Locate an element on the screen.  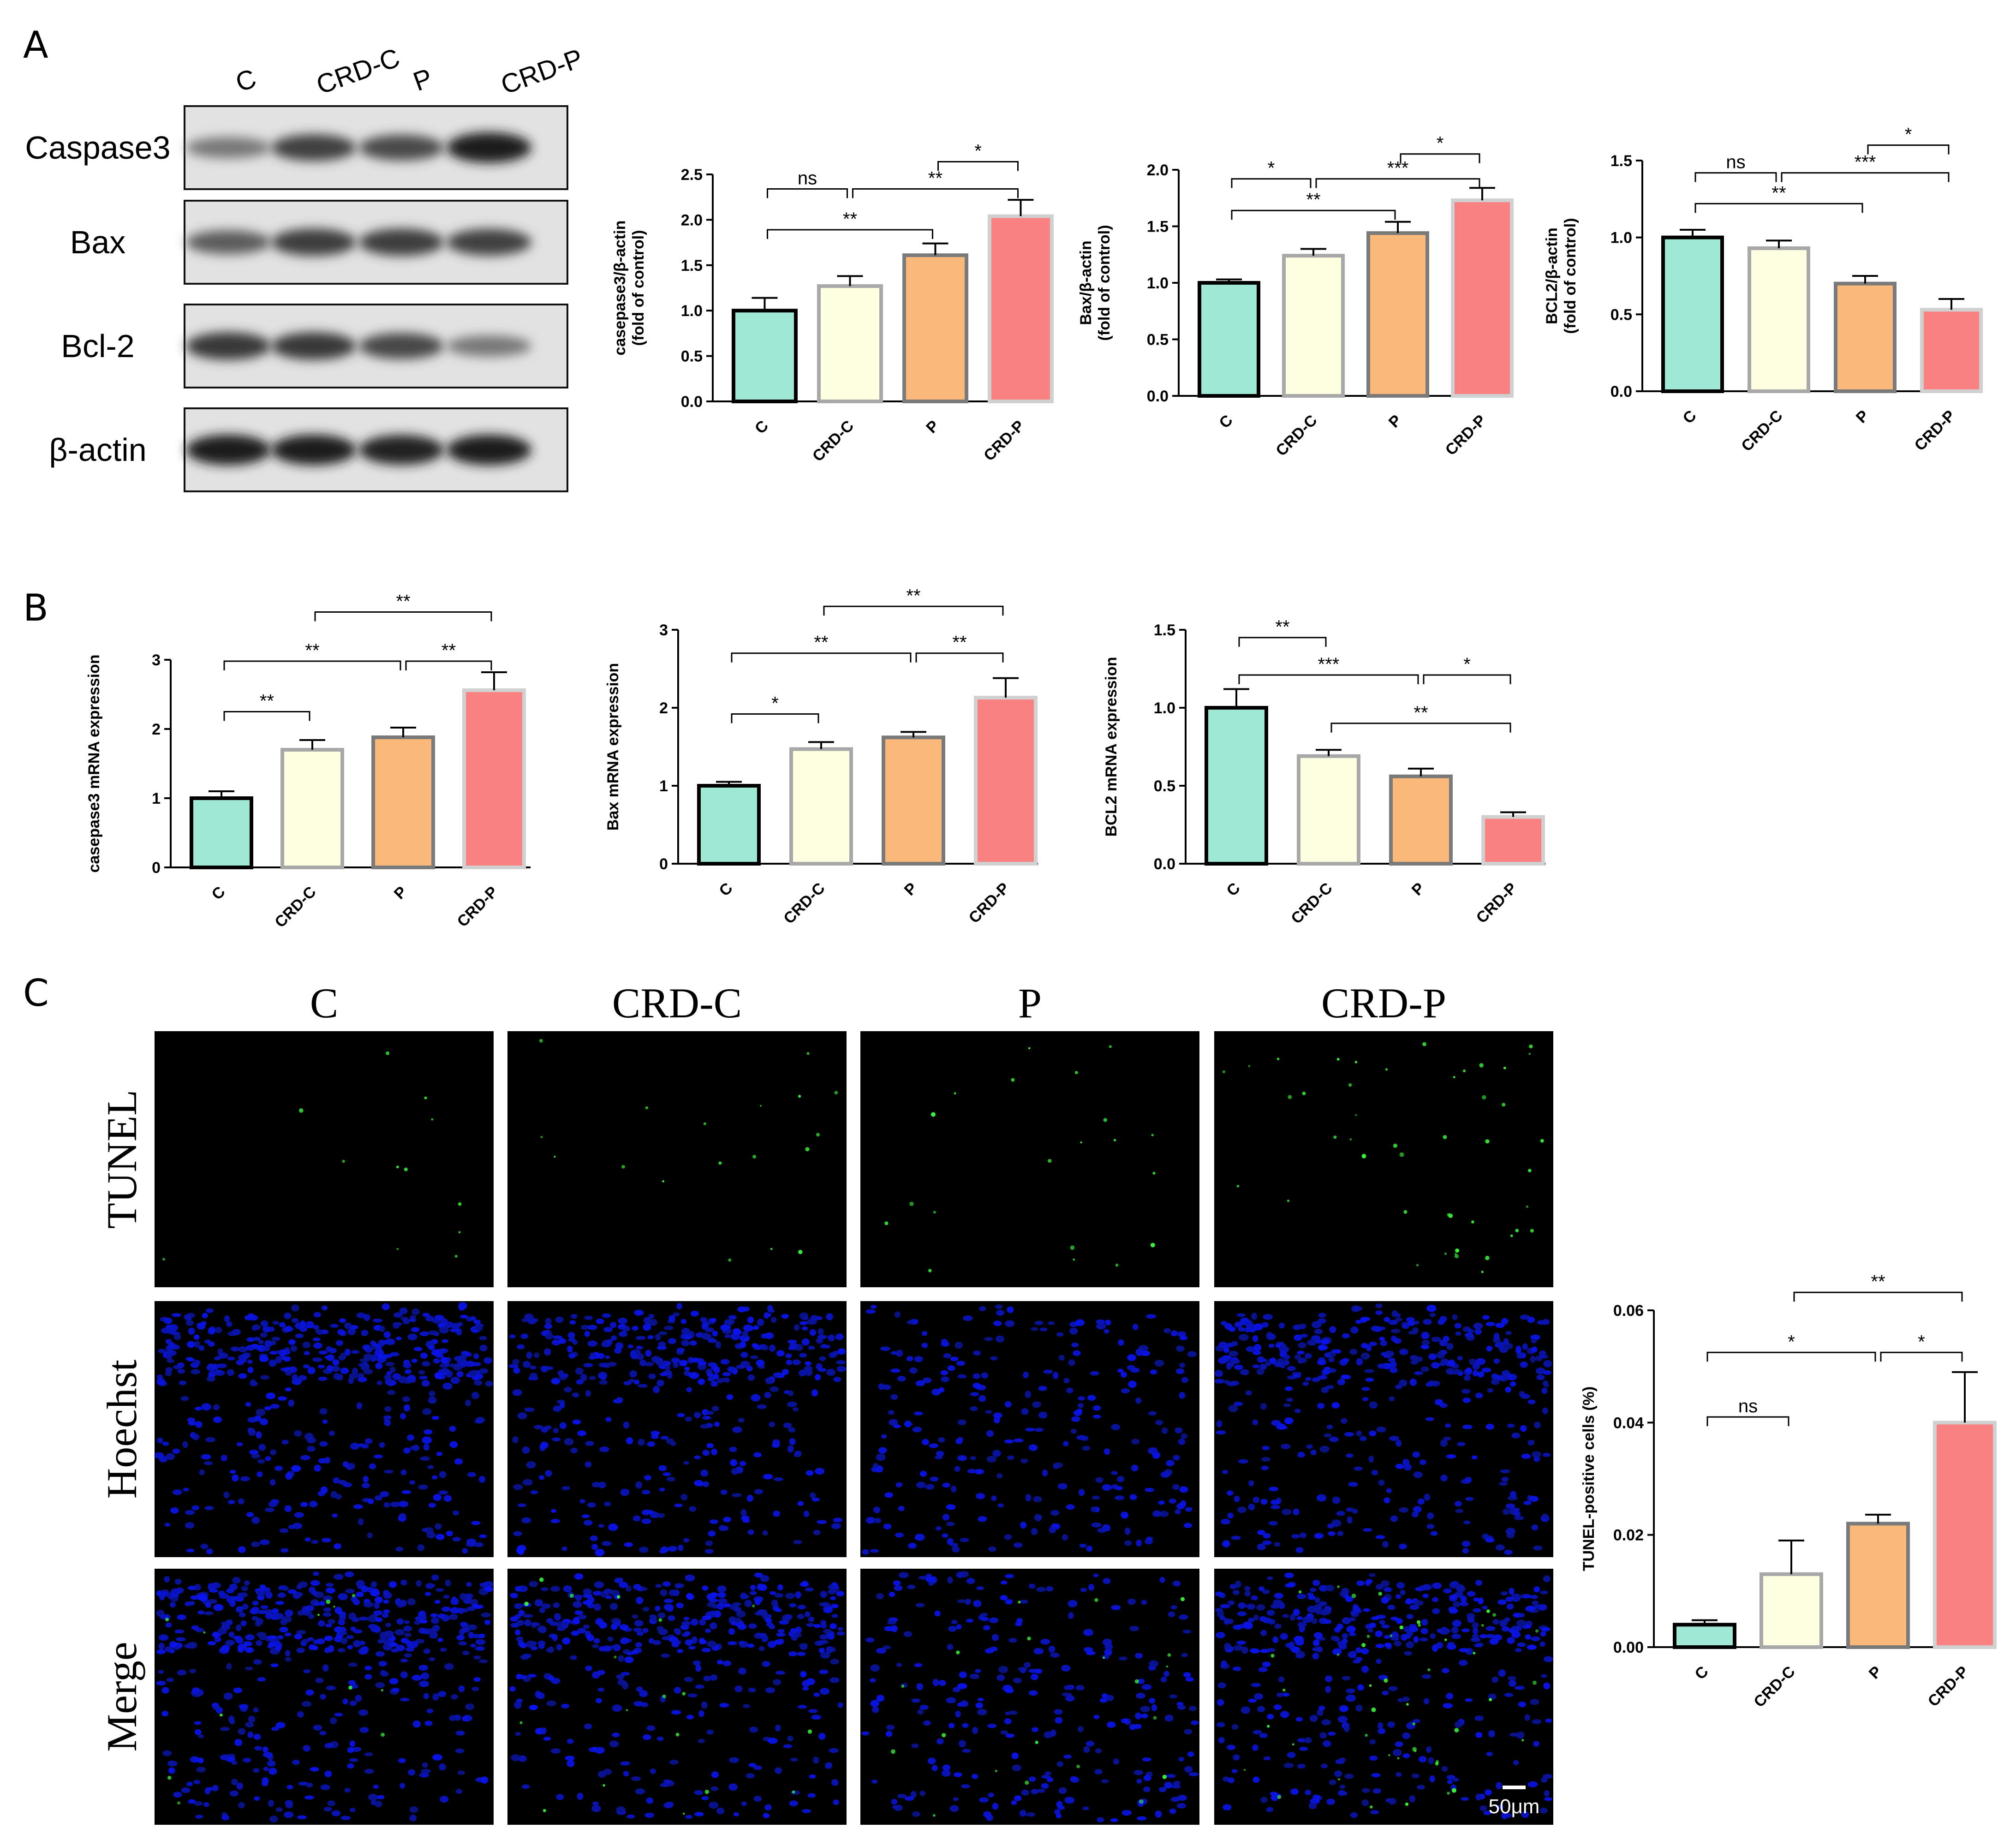
blot-lane-label-crd-c: CRD-C is located at coordinates (358, 71).